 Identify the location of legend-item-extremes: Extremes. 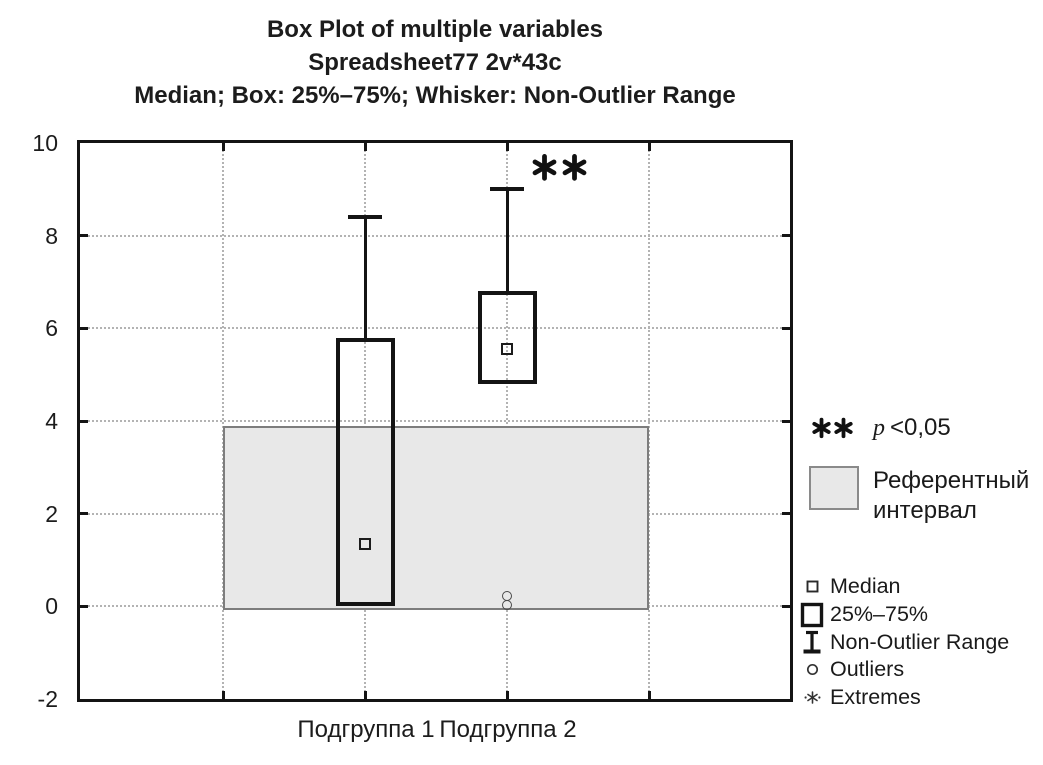
(903, 698).